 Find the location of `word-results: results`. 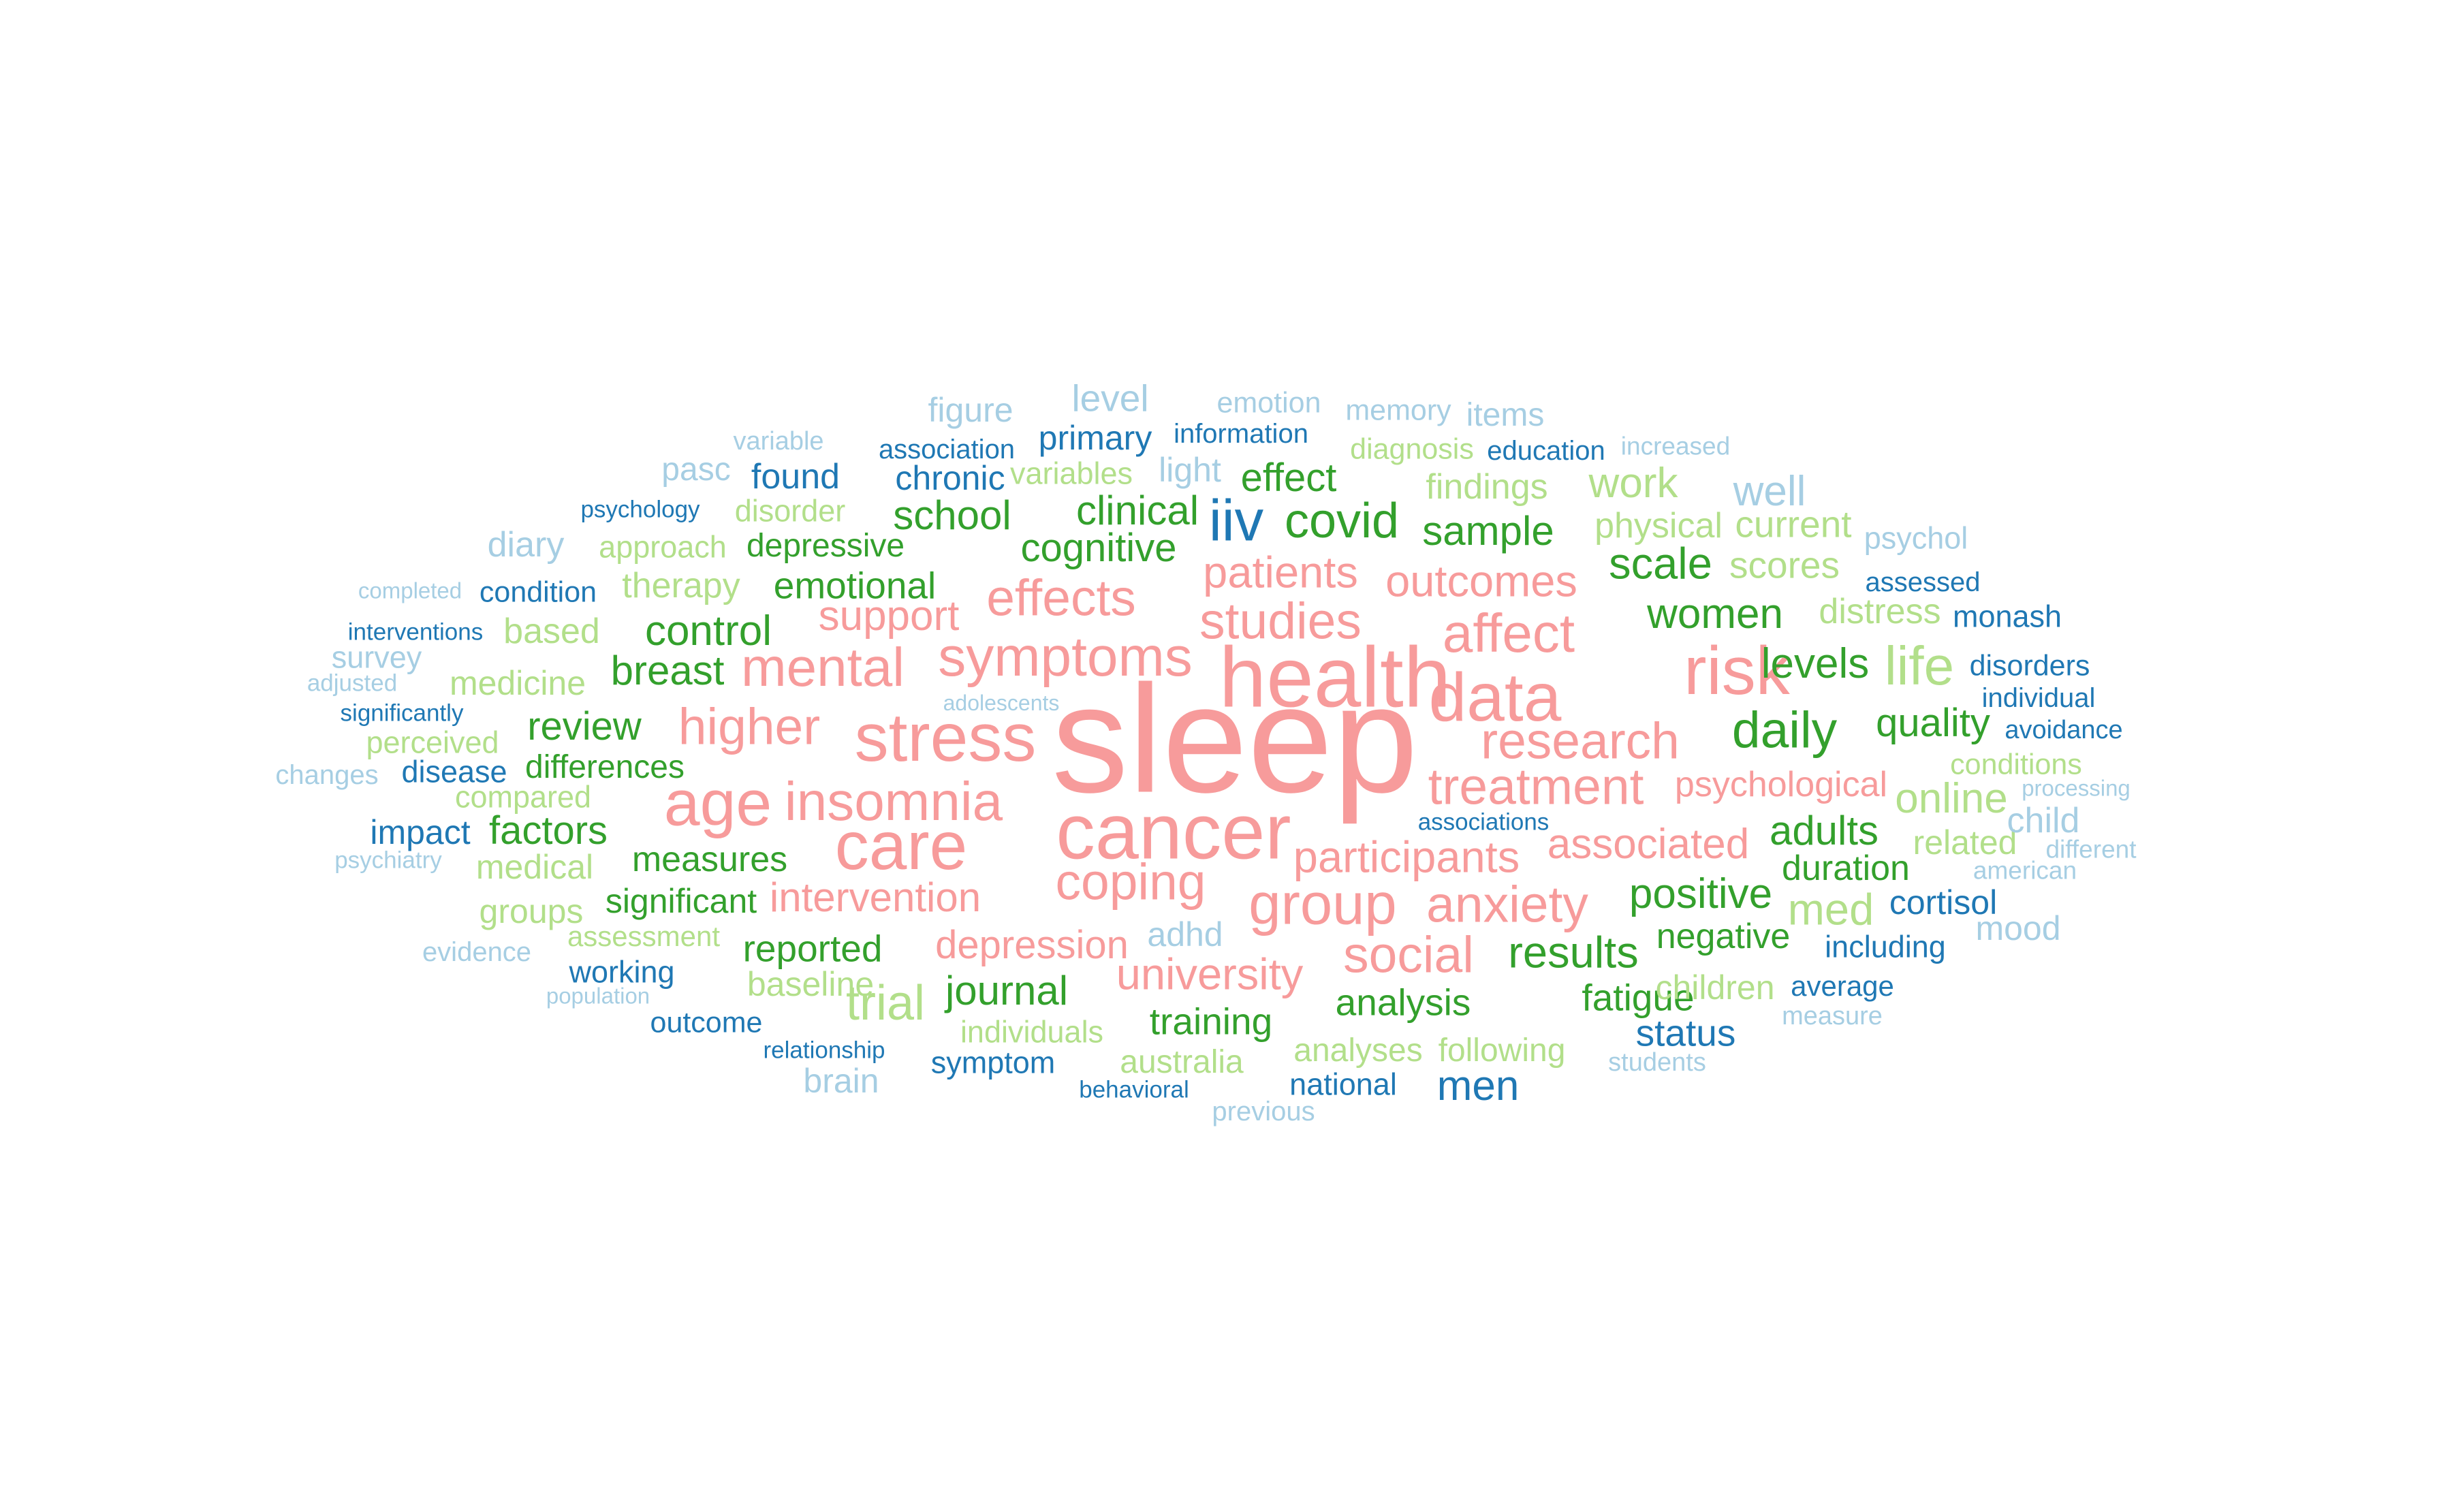

word-results: results is located at coordinates (1573, 952).